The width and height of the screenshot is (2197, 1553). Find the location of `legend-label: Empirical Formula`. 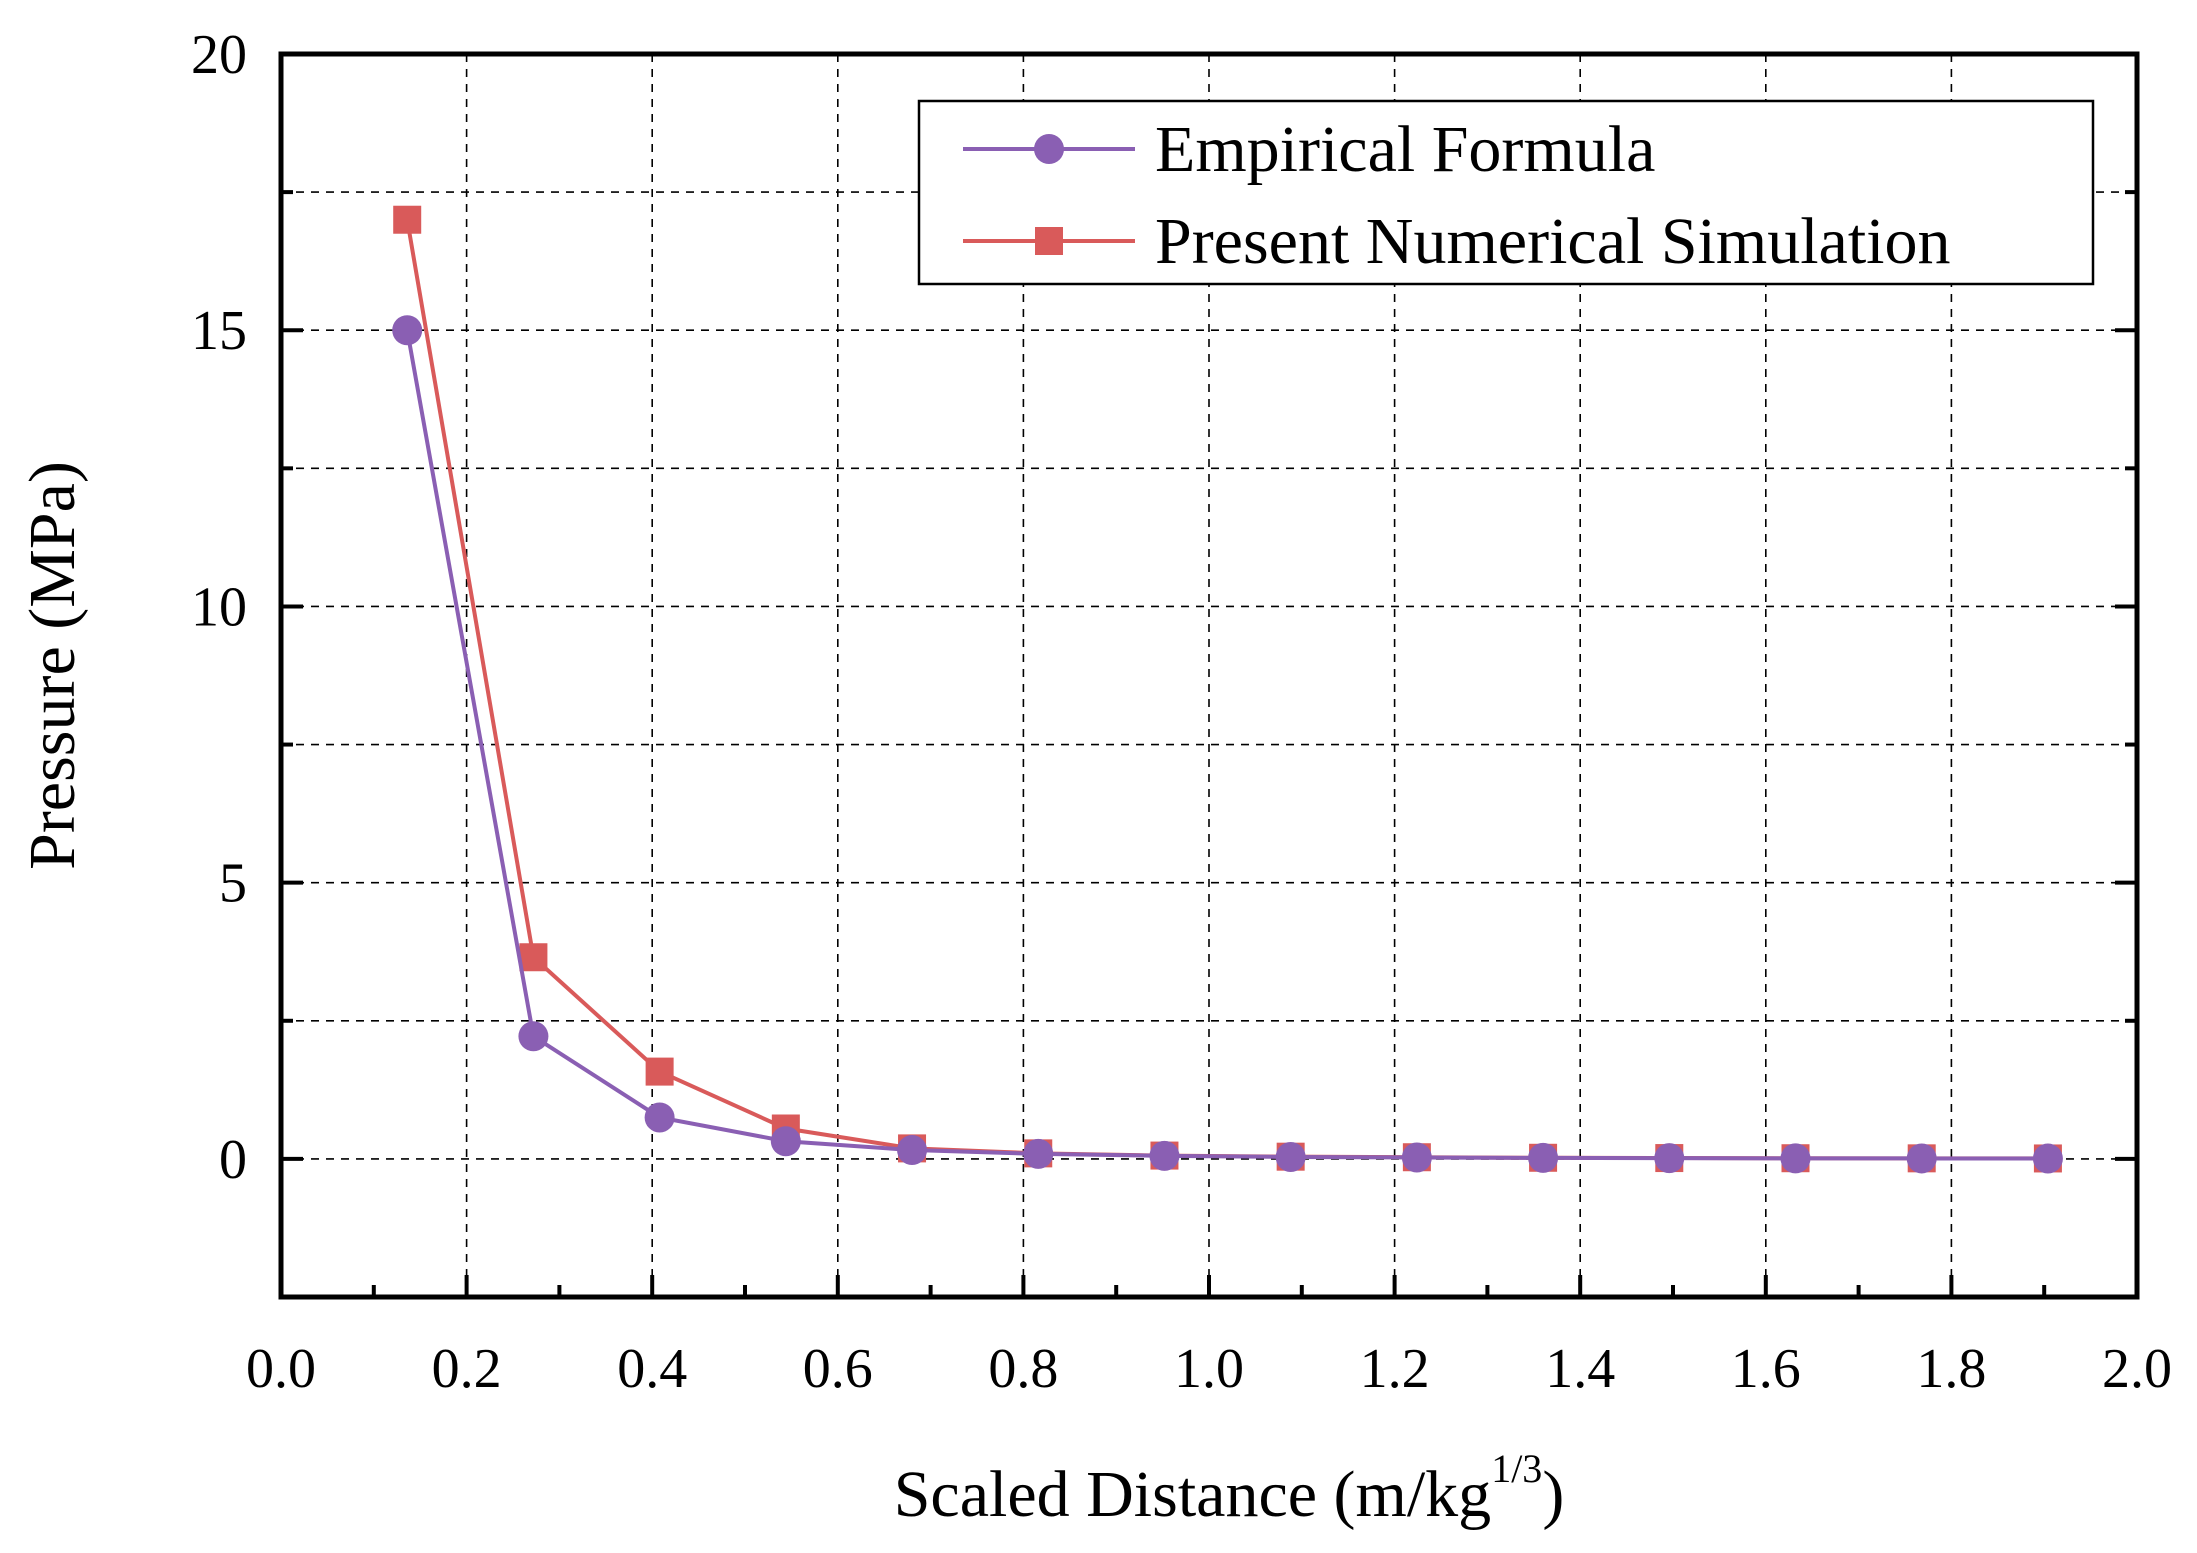

legend-label: Empirical Formula is located at coordinates (1405, 149).